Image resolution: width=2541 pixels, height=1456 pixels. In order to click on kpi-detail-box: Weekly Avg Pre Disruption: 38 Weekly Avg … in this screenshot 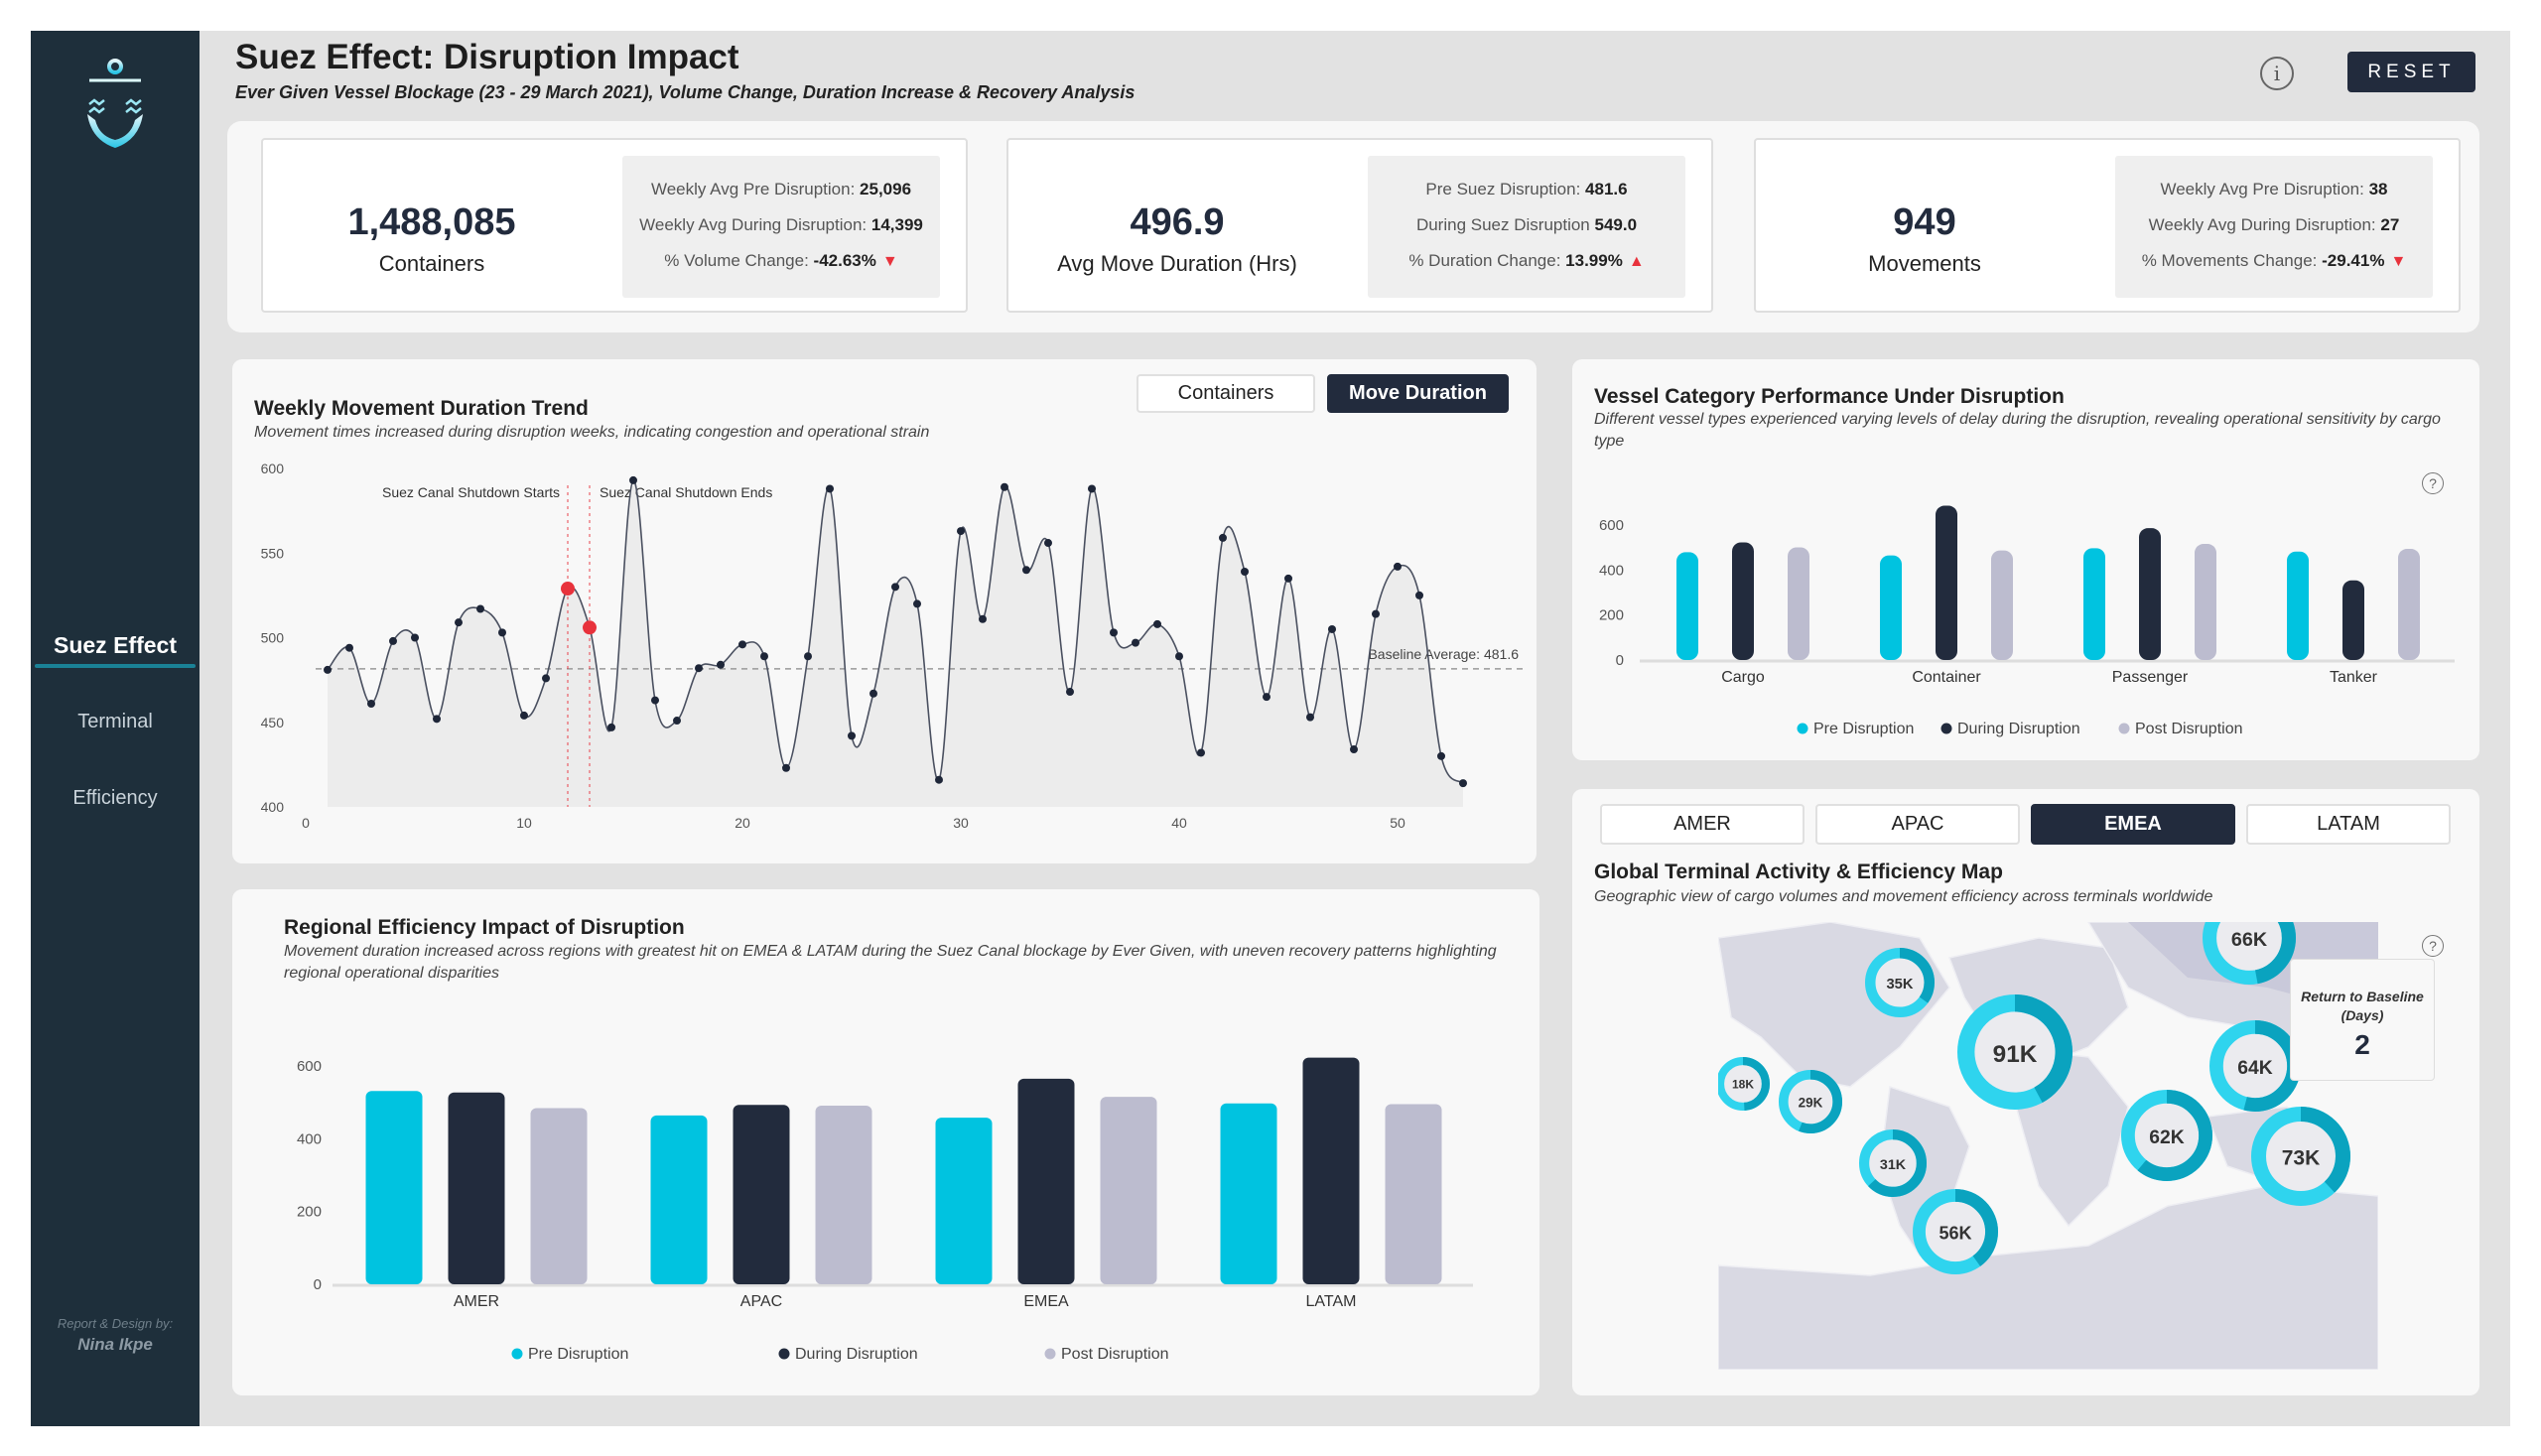, I will do `click(2274, 227)`.